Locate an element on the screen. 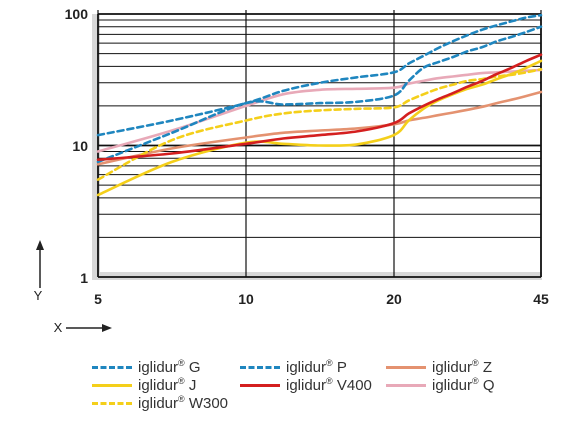 The height and width of the screenshot is (426, 570). legend-swatch-j is located at coordinates (112, 385).